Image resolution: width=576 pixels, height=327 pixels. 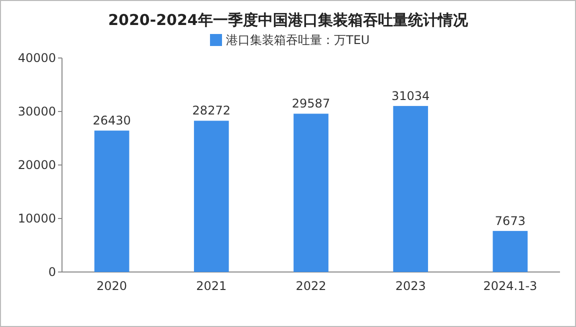 What do you see at coordinates (111, 121) in the screenshot?
I see `data-label: 26430` at bounding box center [111, 121].